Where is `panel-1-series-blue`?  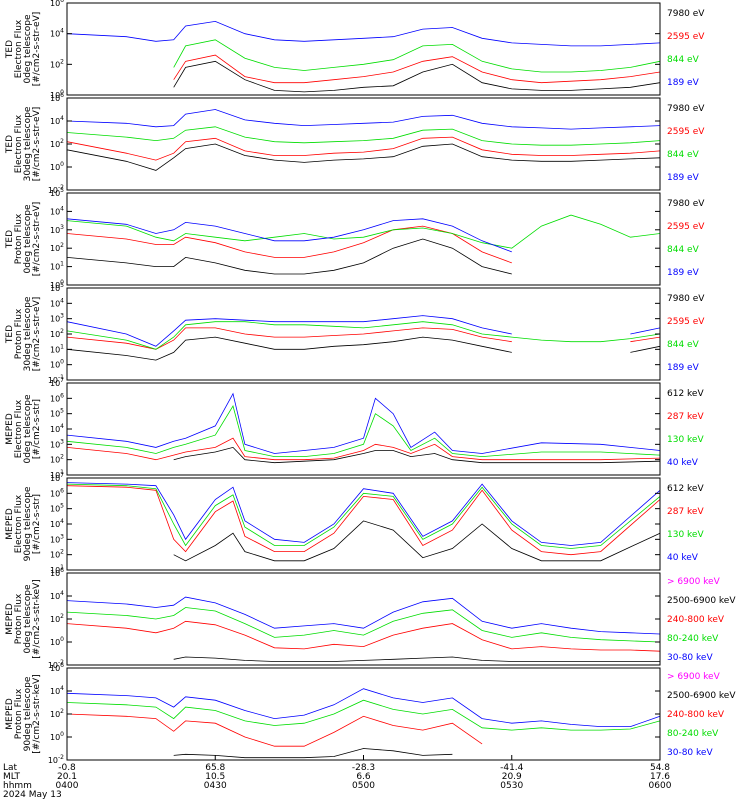
panel-1-series-blue is located at coordinates (363, 33).